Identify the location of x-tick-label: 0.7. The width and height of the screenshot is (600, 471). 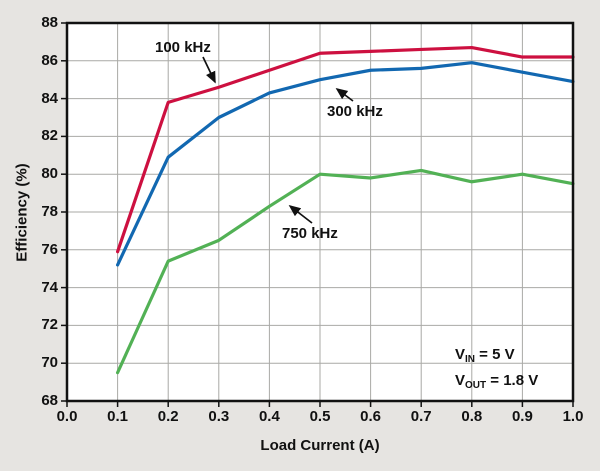
(421, 416).